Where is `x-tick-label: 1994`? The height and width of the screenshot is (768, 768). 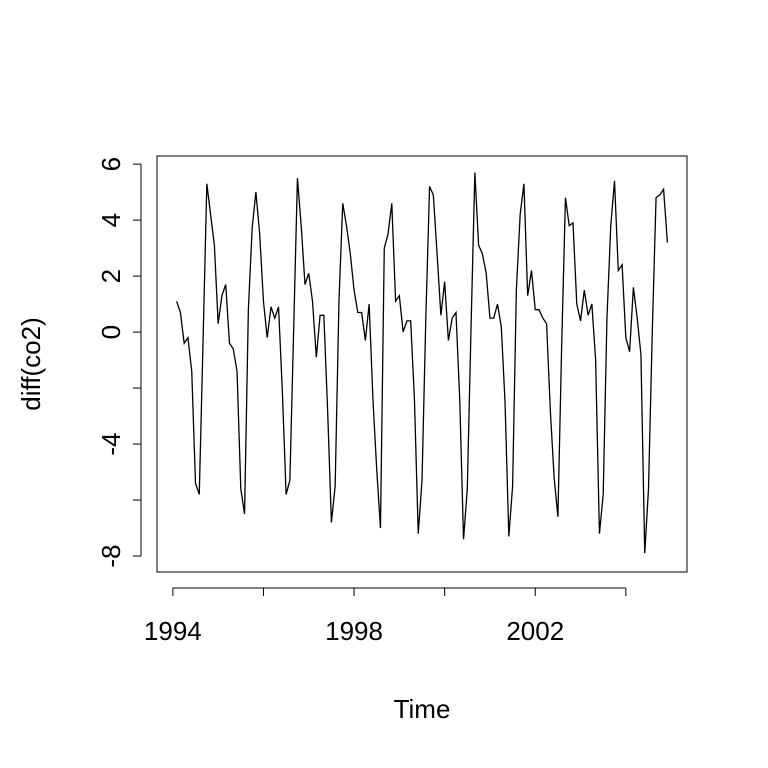 x-tick-label: 1994 is located at coordinates (173, 631).